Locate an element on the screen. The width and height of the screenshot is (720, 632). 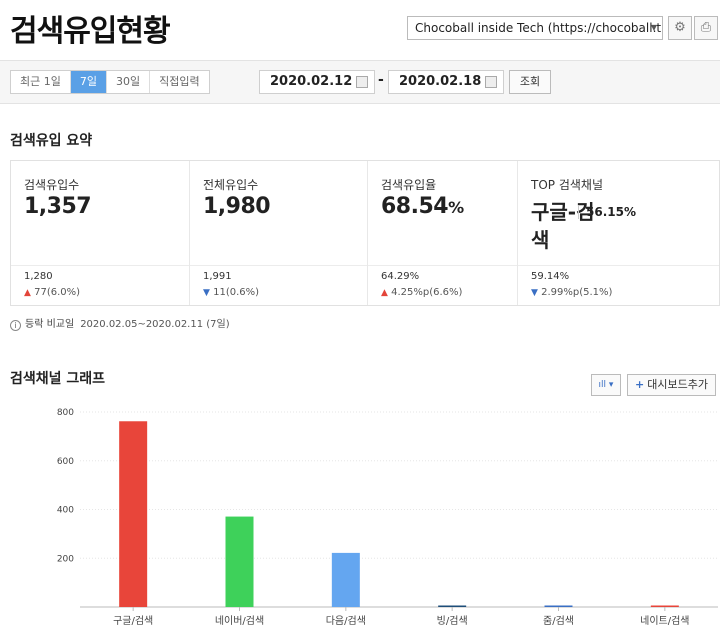
card-label: 전체유입수 is located at coordinates (231, 185).